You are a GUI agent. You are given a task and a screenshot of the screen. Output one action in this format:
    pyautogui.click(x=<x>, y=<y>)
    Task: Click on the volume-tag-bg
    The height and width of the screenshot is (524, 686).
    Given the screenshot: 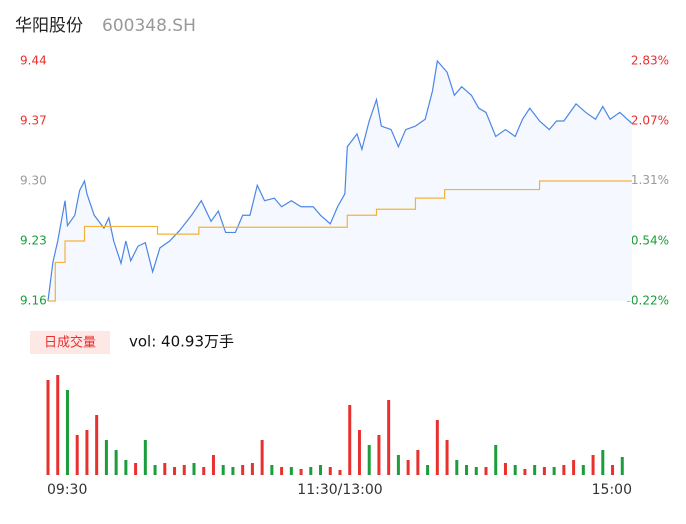 What is the action you would take?
    pyautogui.click(x=70, y=342)
    